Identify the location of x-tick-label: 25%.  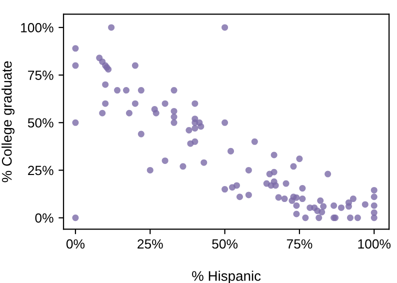
(150, 244).